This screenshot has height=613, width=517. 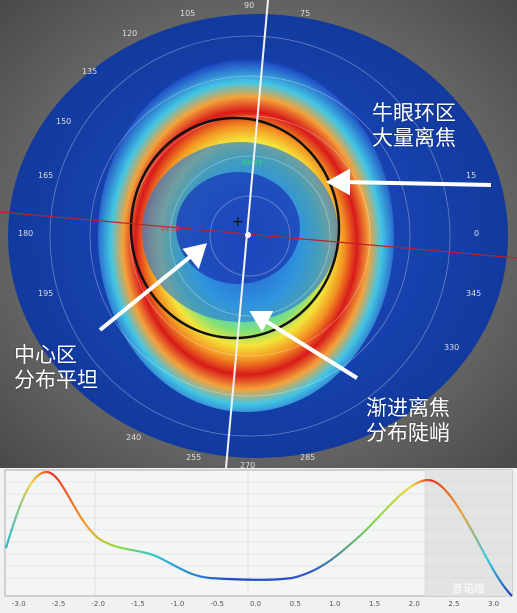 I want to click on angle-label: 105, so click(x=187, y=13).